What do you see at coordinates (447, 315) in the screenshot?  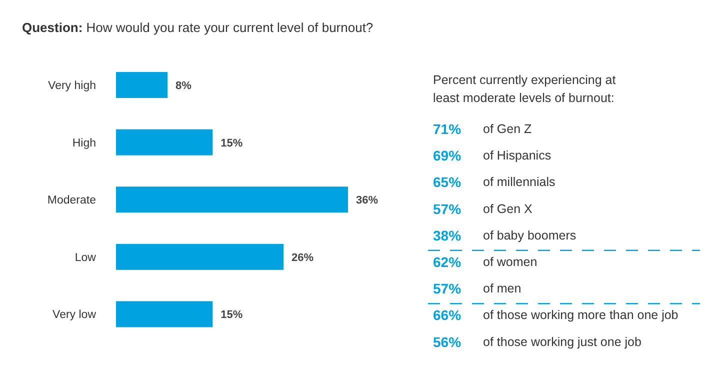 I see `data-label: 66%` at bounding box center [447, 315].